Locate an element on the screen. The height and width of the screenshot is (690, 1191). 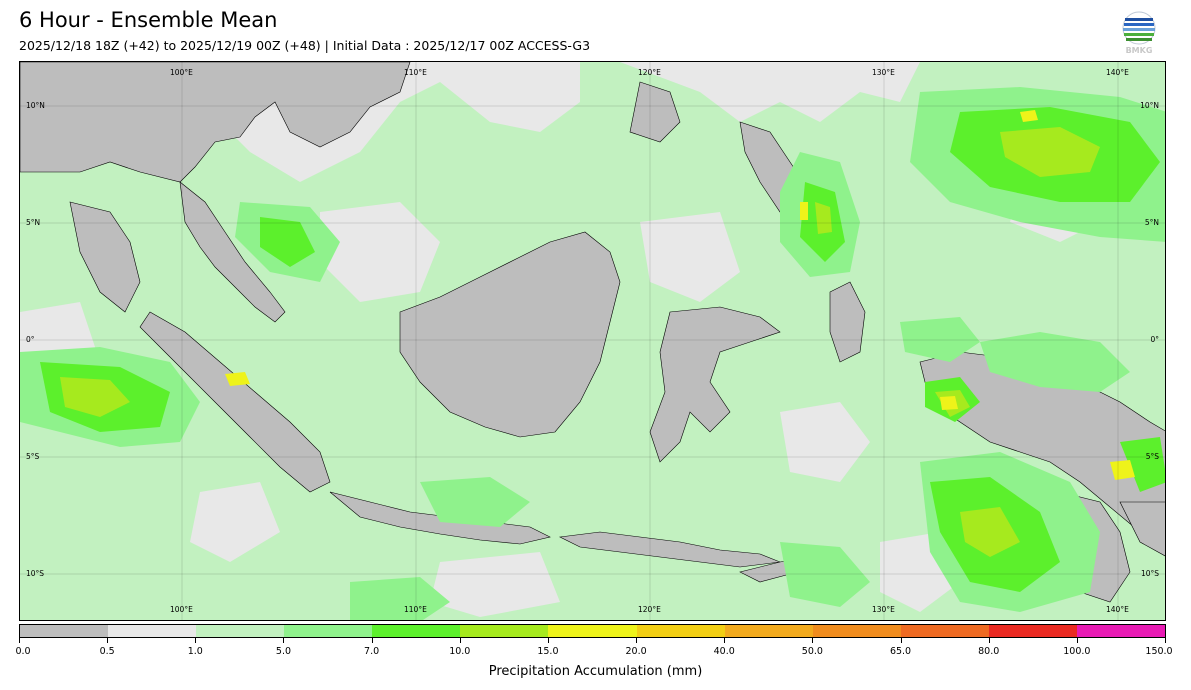
colorbar-tick-label: 0.0 is located at coordinates (23, 651).